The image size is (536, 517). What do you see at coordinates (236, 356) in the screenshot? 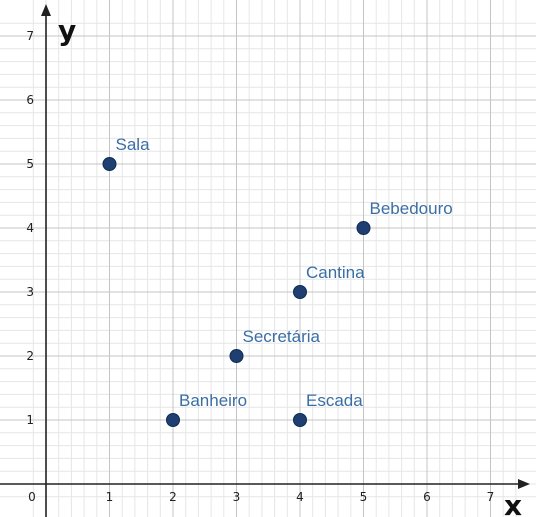
I see `point-secretaria` at bounding box center [236, 356].